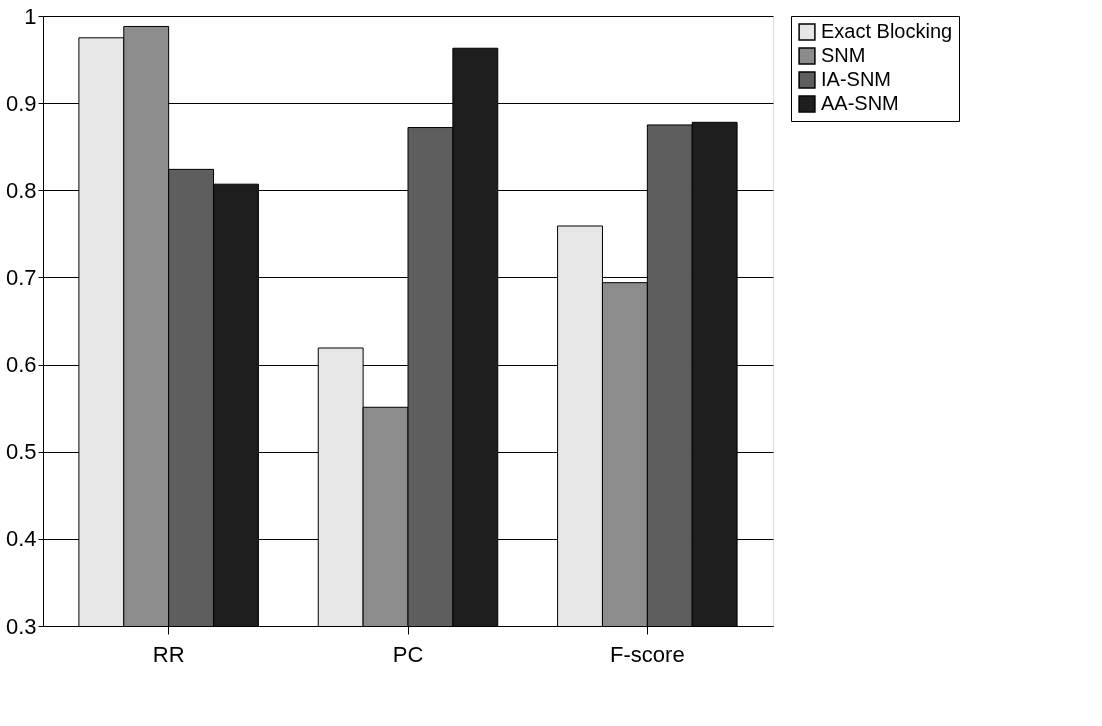 The height and width of the screenshot is (726, 1102). I want to click on legend-label: AA-SNM, so click(860, 103).